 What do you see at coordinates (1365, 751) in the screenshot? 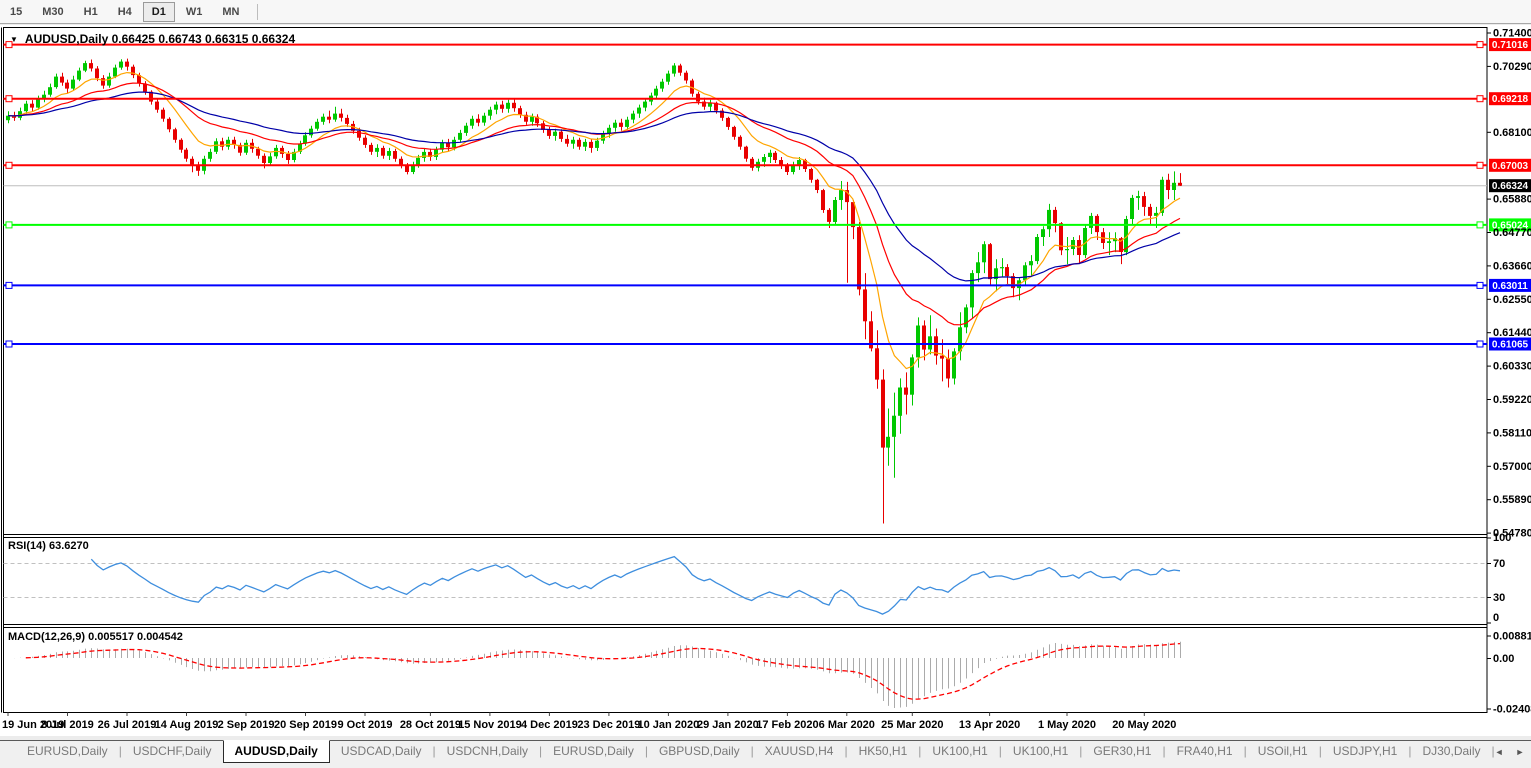
I see `chart-tab-usdjpy-h1: USDJPY,H1` at bounding box center [1365, 751].